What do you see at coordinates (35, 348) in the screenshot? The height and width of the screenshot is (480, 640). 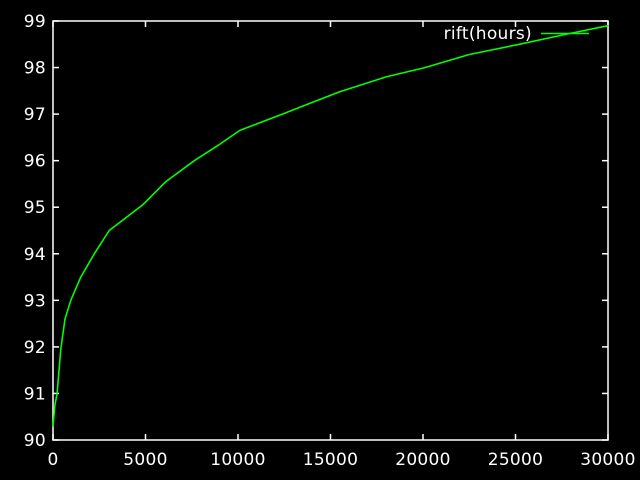 I see `y-tick-label: 92` at bounding box center [35, 348].